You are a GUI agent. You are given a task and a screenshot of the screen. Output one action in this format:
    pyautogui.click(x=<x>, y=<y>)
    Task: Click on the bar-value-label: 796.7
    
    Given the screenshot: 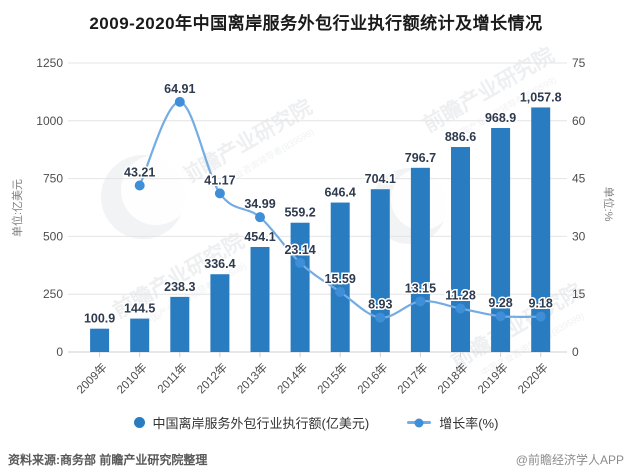 What is the action you would take?
    pyautogui.click(x=420, y=158)
    